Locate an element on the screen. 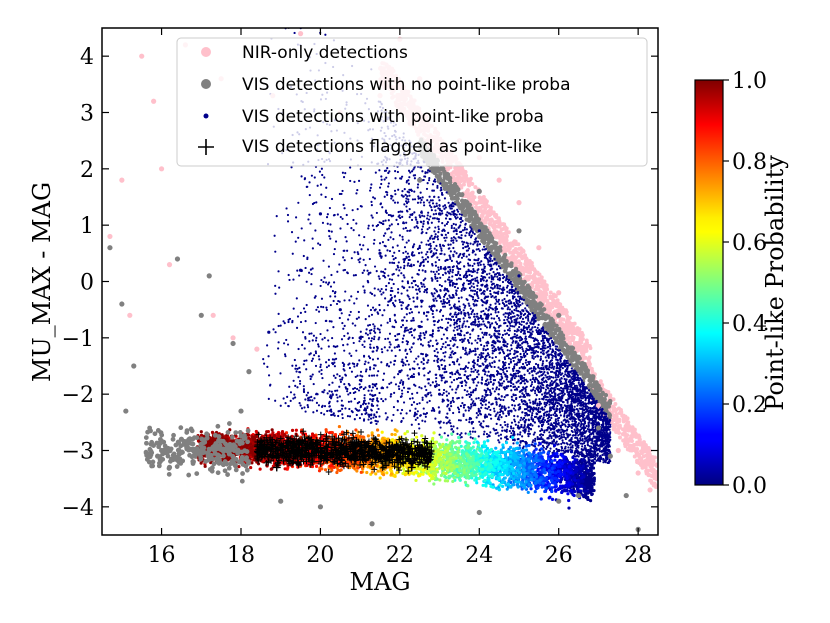  legend-marker-flagged is located at coordinates (206, 147).